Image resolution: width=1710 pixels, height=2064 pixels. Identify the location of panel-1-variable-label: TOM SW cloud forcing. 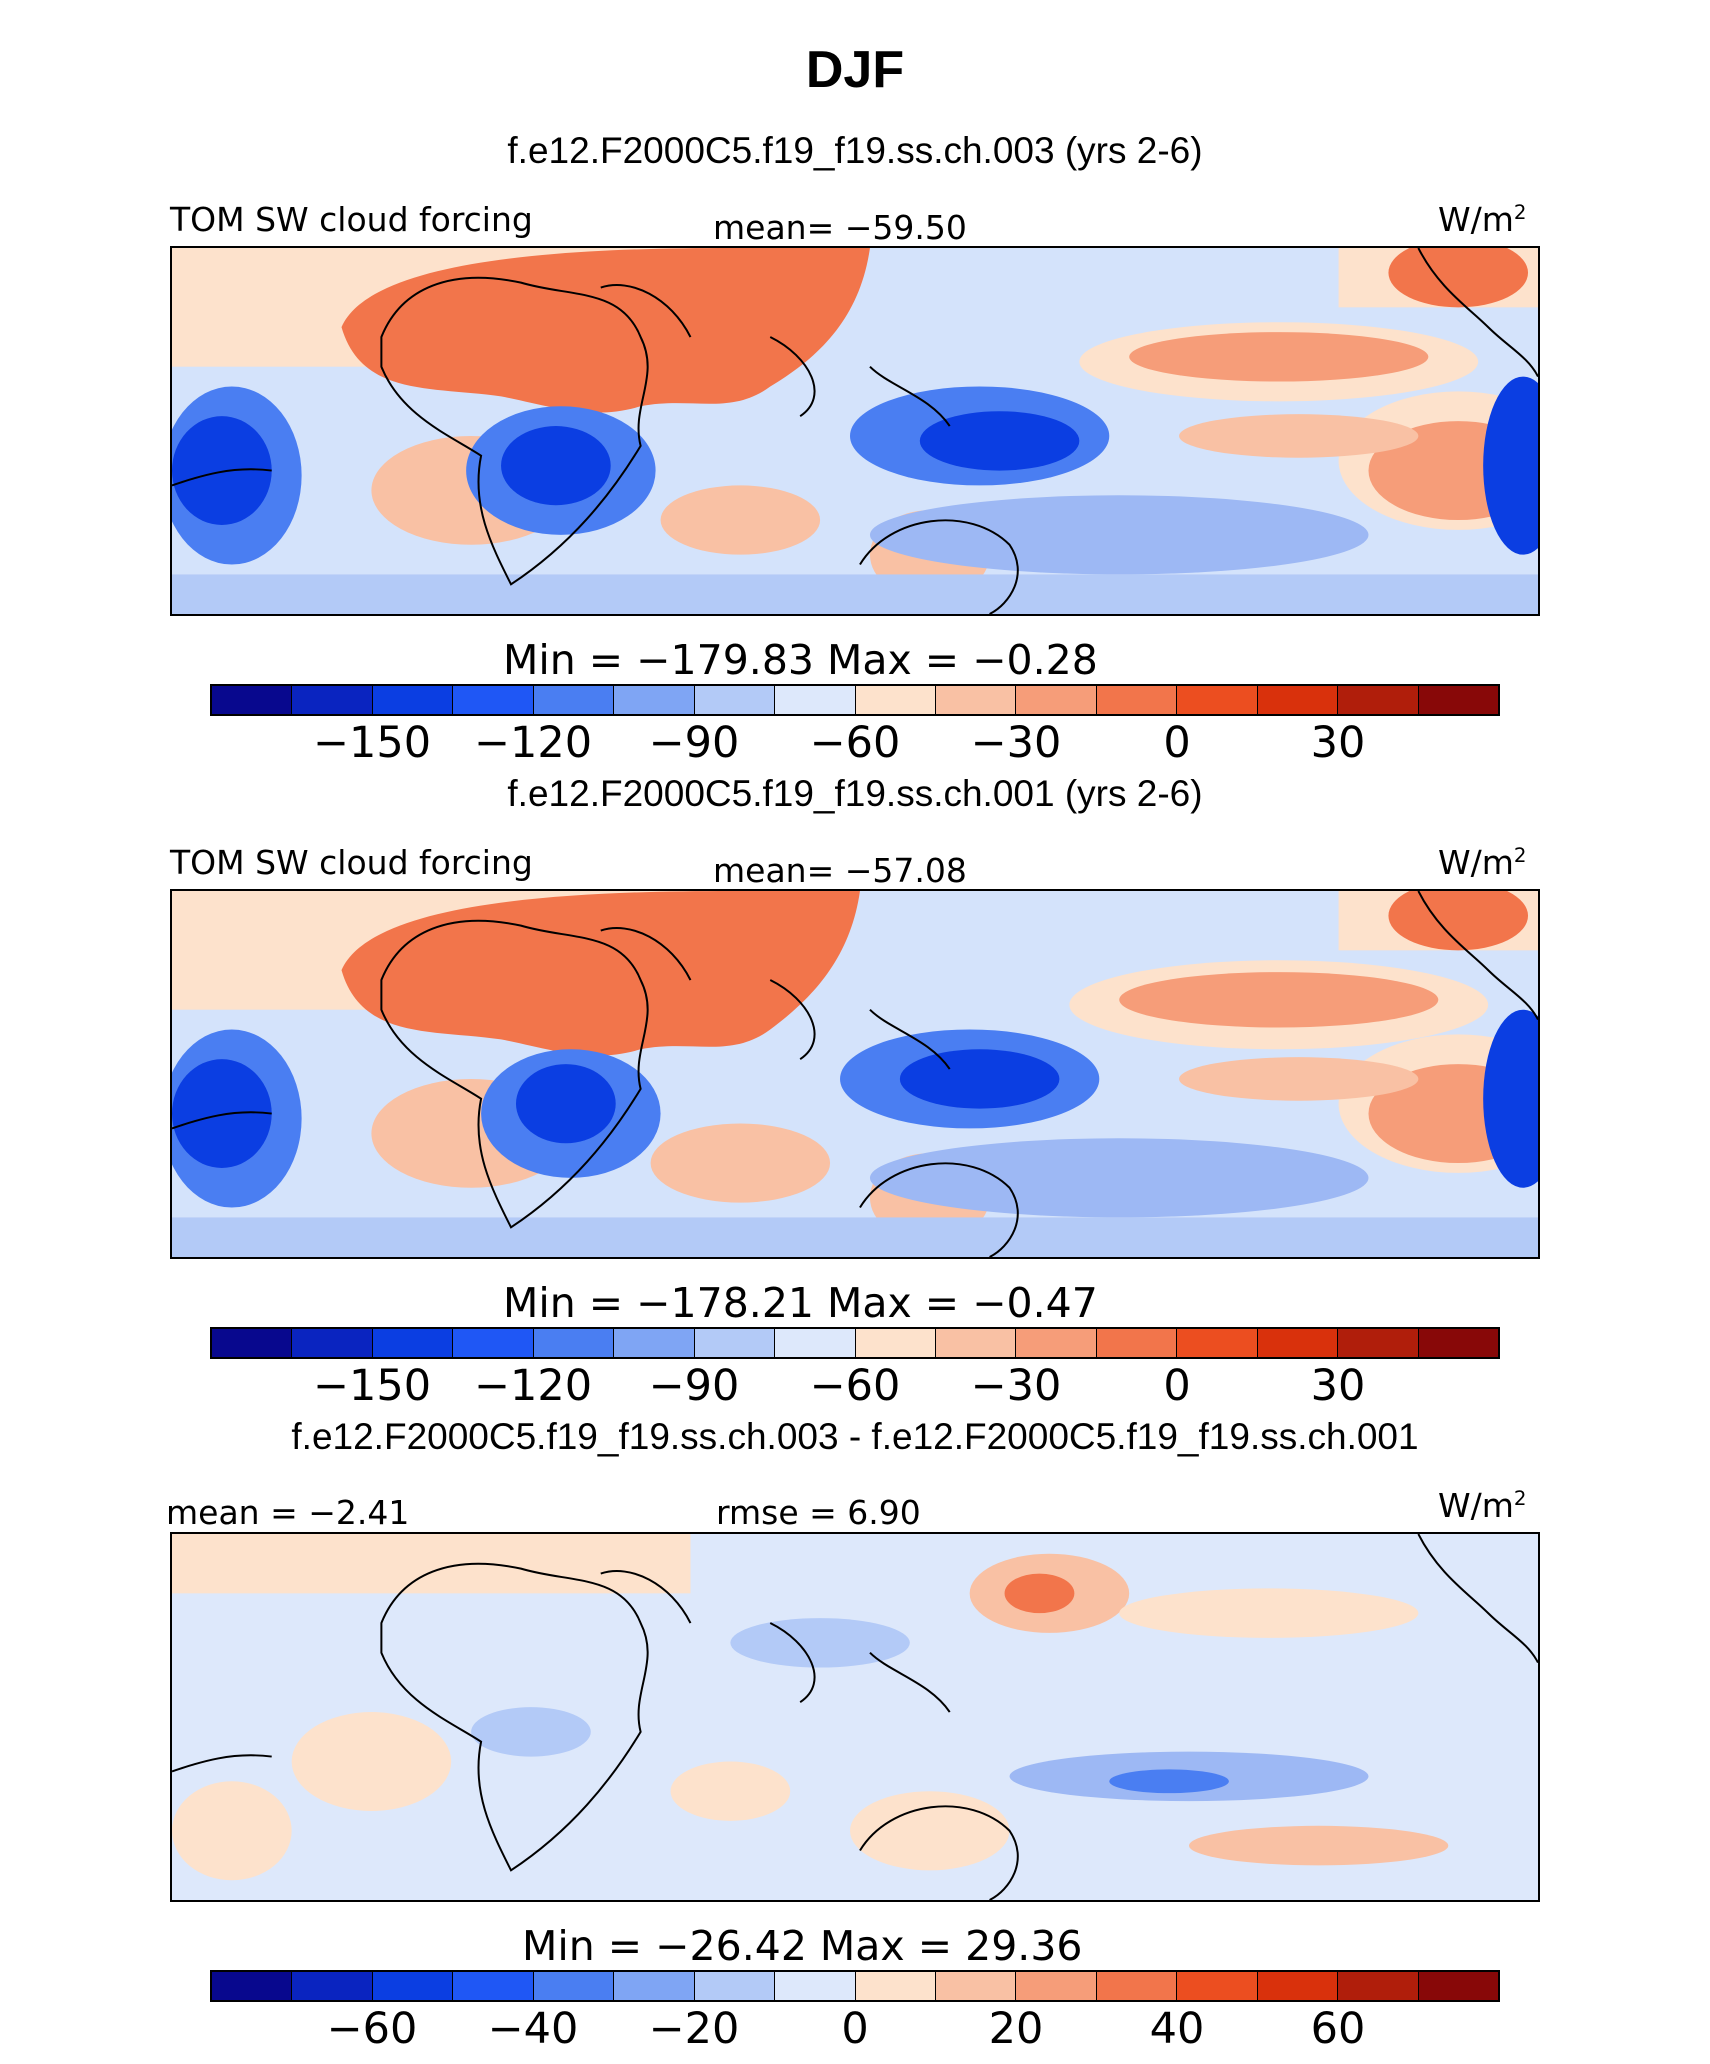
(351, 219).